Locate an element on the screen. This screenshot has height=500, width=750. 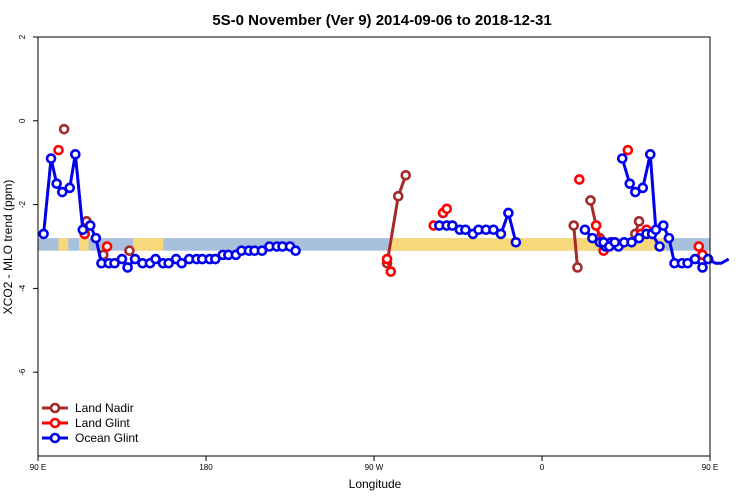
legend-label: Land Nadir is located at coordinates (104, 408).